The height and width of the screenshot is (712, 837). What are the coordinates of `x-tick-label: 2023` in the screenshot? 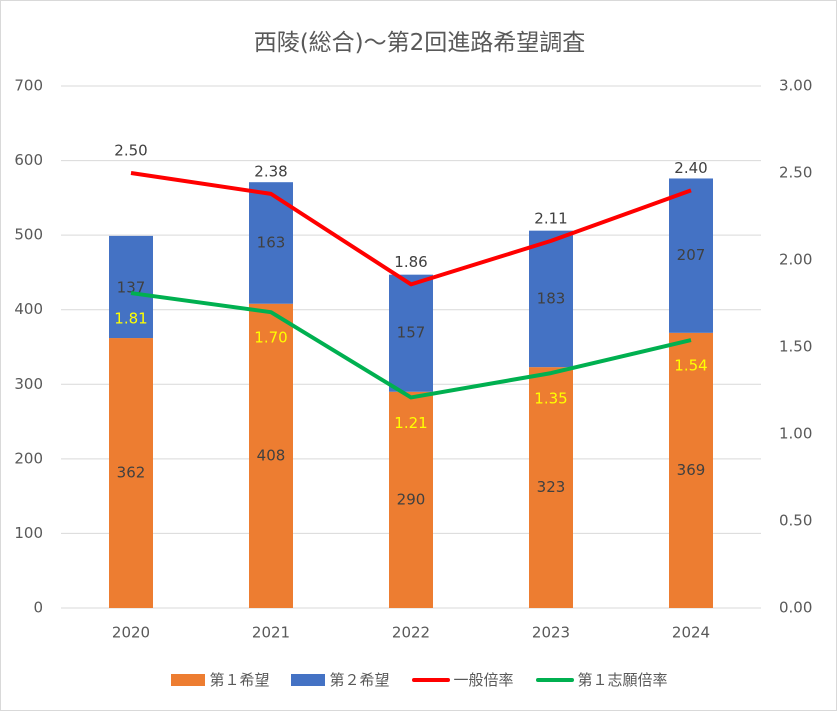 It's located at (551, 633).